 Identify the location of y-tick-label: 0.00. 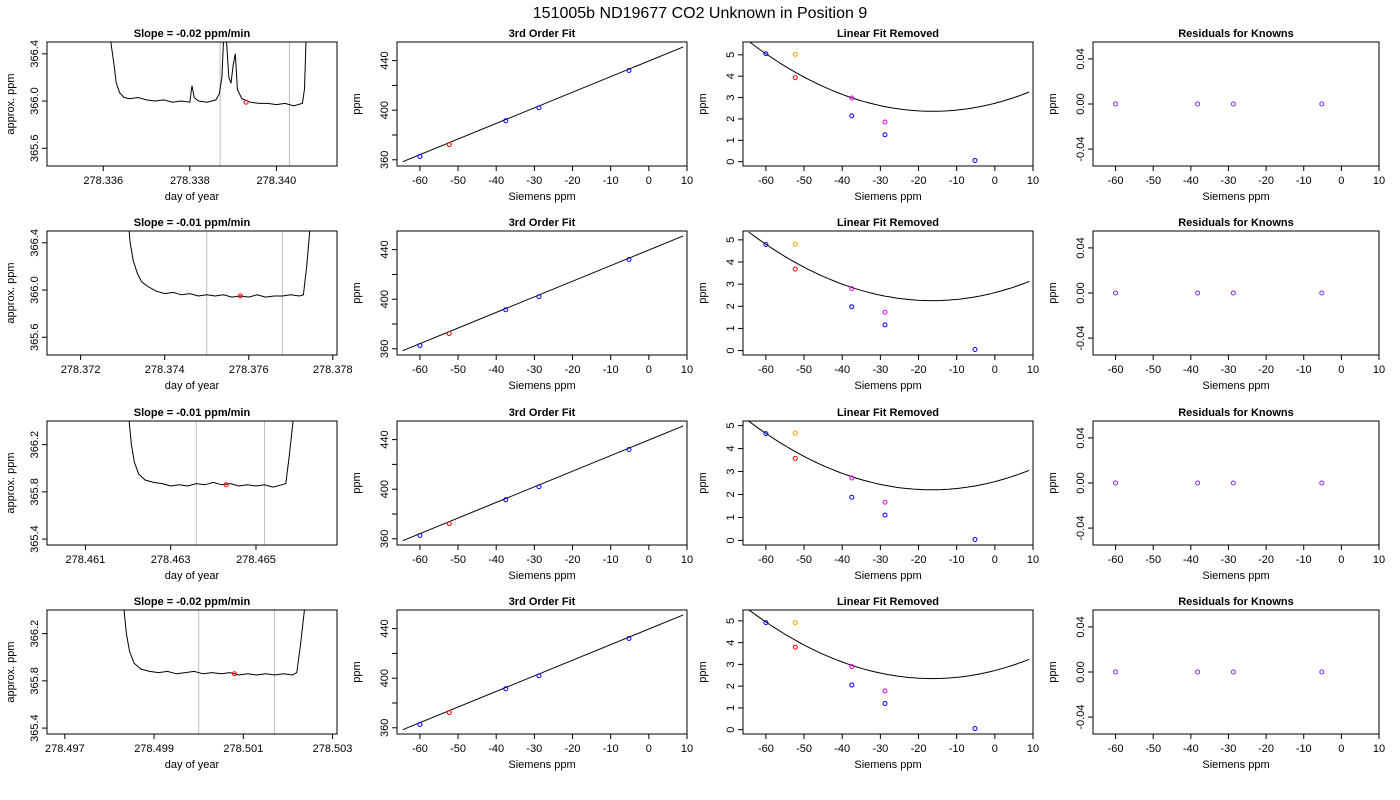
(1081, 482).